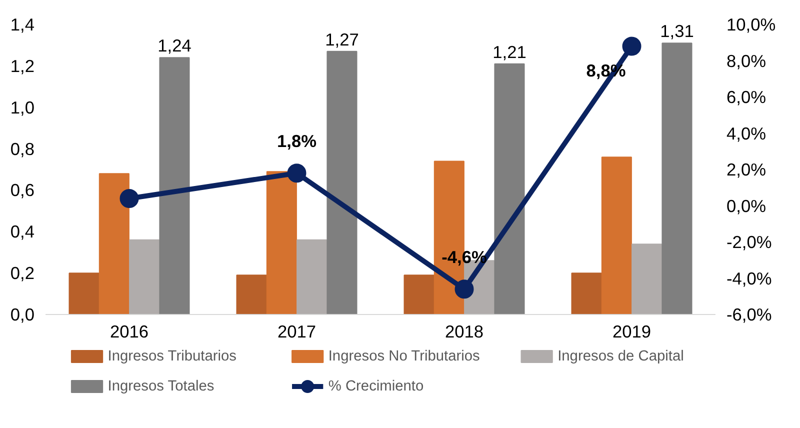 Image resolution: width=800 pixels, height=428 pixels. I want to click on y-tick-label: 0,6, so click(22, 190).